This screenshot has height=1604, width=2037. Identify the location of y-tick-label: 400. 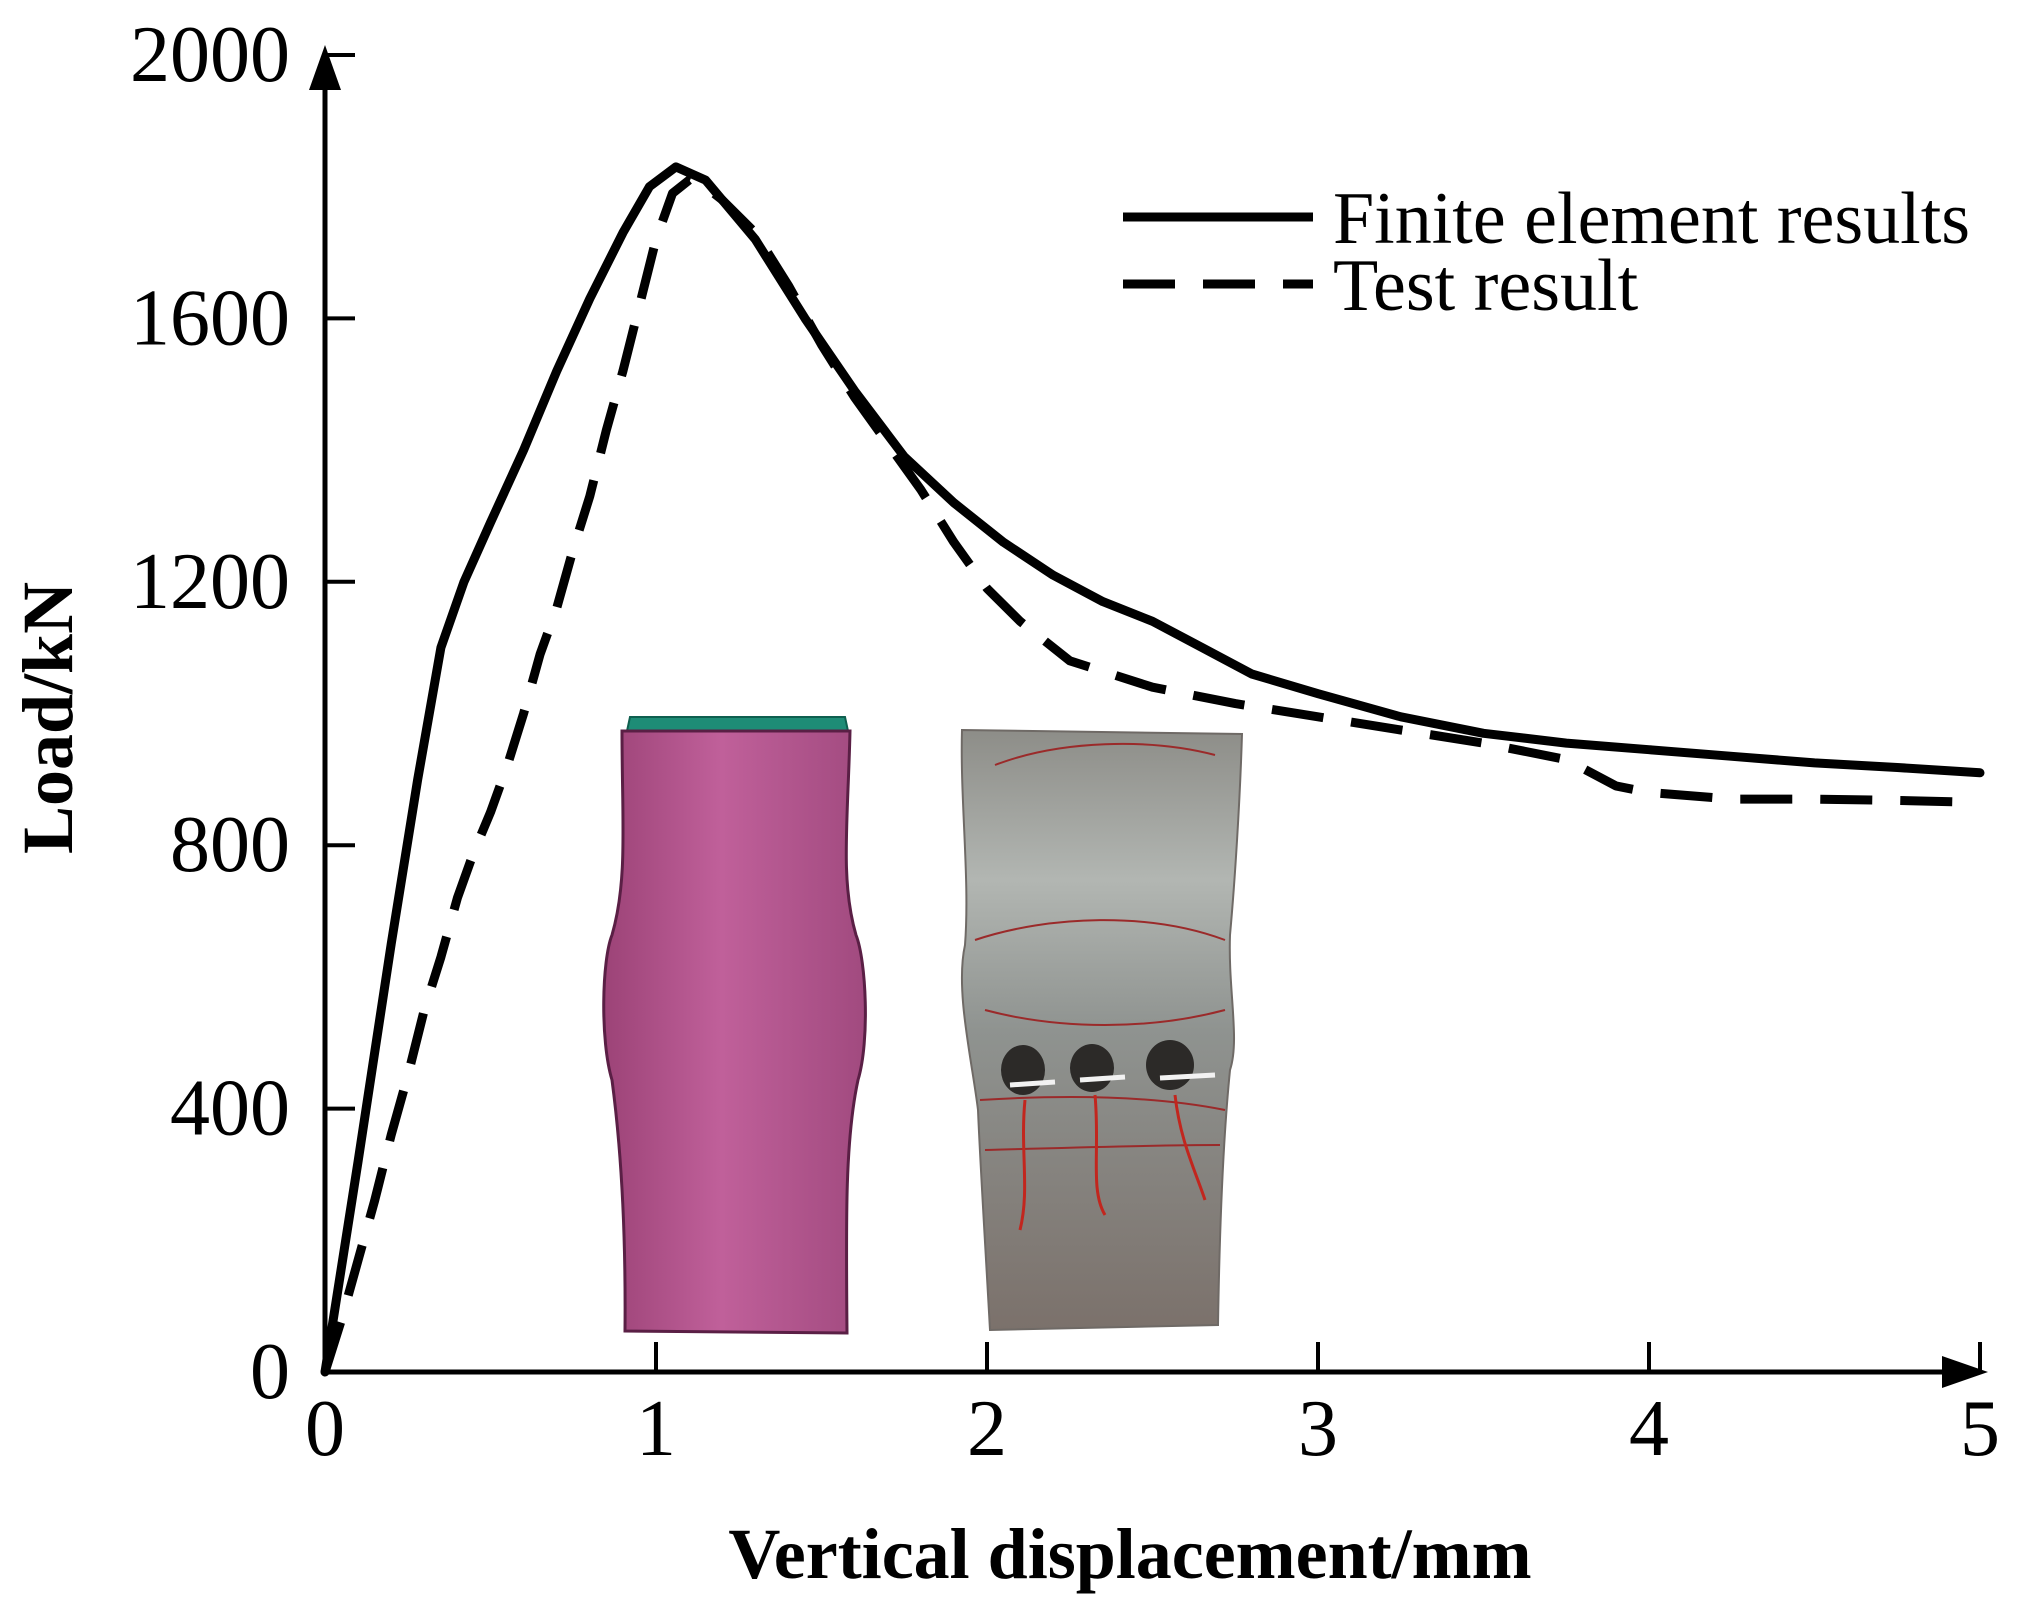
(230, 1109).